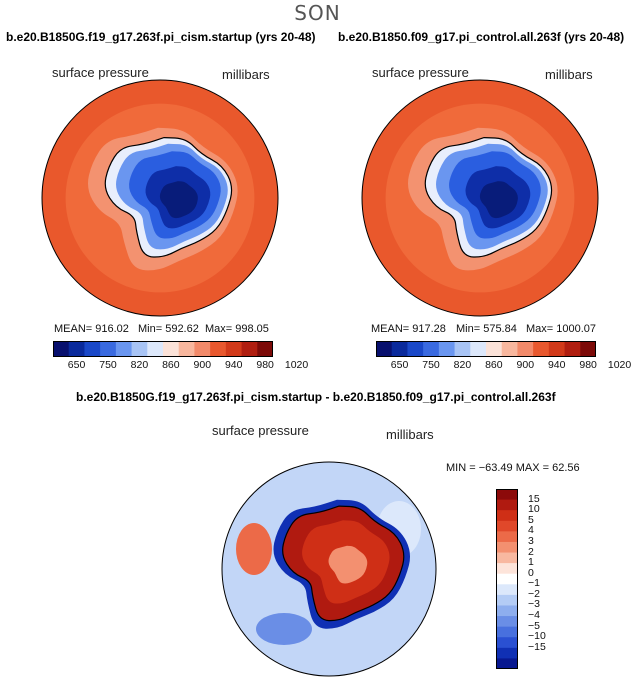  I want to click on season-title: SON, so click(317, 13).